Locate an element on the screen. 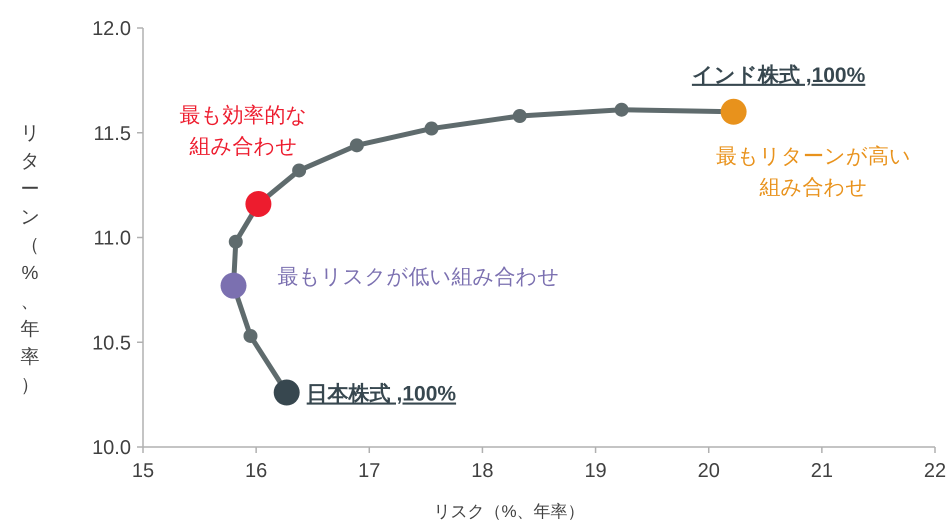 The height and width of the screenshot is (520, 946). annotation: 最も効率的な組み合わせ is located at coordinates (243, 131).